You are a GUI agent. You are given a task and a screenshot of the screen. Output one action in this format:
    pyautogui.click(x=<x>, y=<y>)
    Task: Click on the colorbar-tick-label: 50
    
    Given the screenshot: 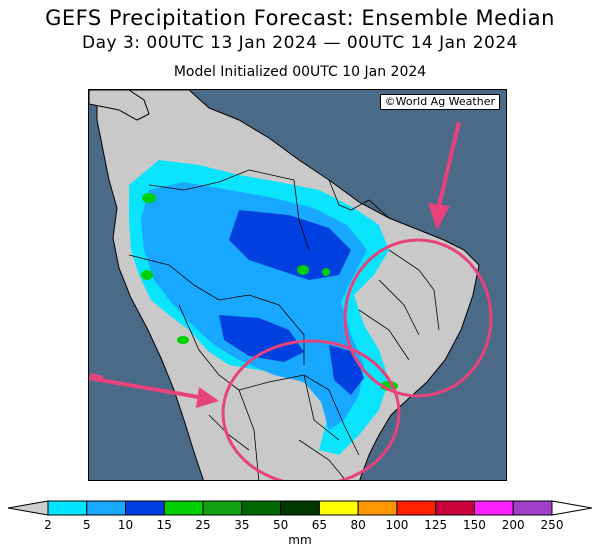 What is the action you would take?
    pyautogui.click(x=280, y=525)
    